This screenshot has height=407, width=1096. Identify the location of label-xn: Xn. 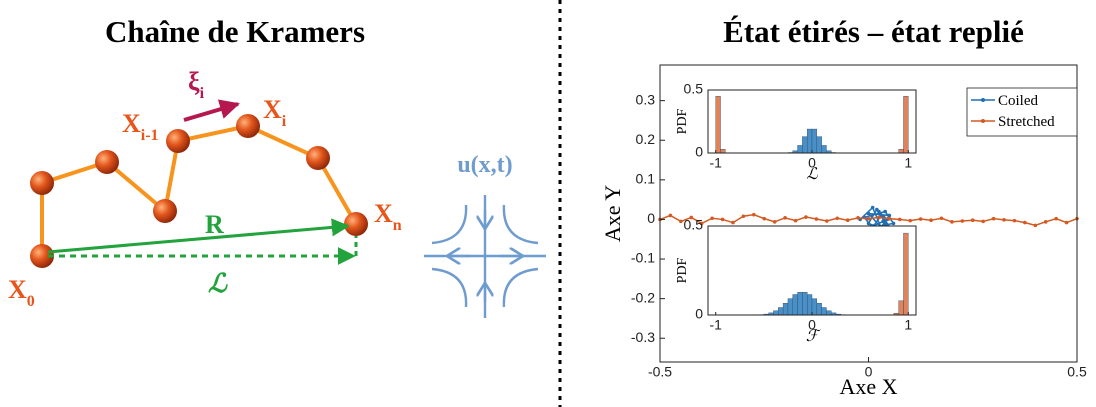
(388, 216).